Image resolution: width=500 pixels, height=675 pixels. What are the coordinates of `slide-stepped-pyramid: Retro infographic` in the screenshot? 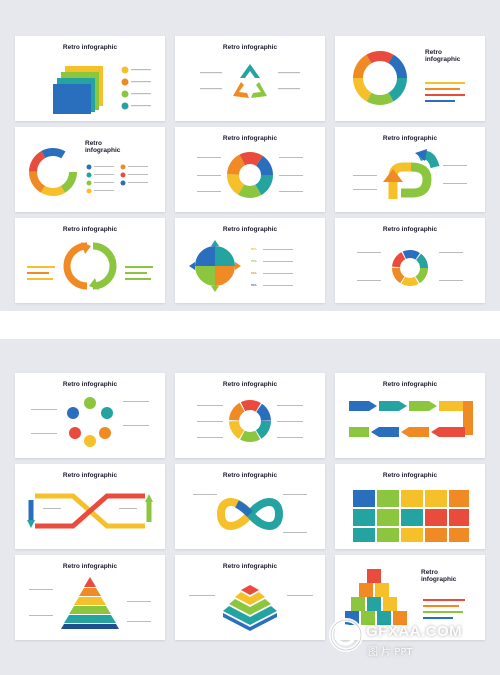 It's located at (250, 597).